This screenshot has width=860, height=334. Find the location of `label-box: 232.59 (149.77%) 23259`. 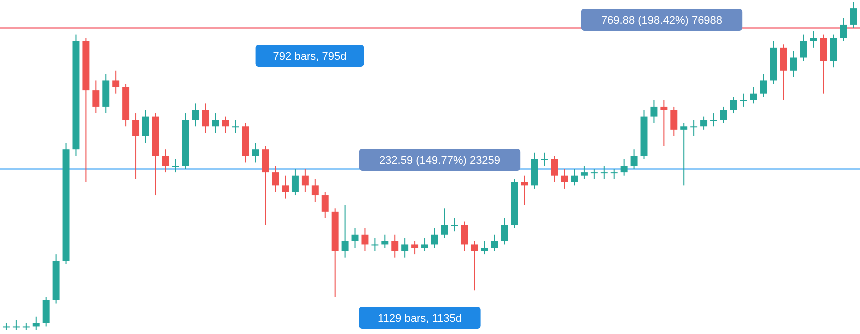

label-box: 232.59 (149.77%) 23259 is located at coordinates (440, 160).